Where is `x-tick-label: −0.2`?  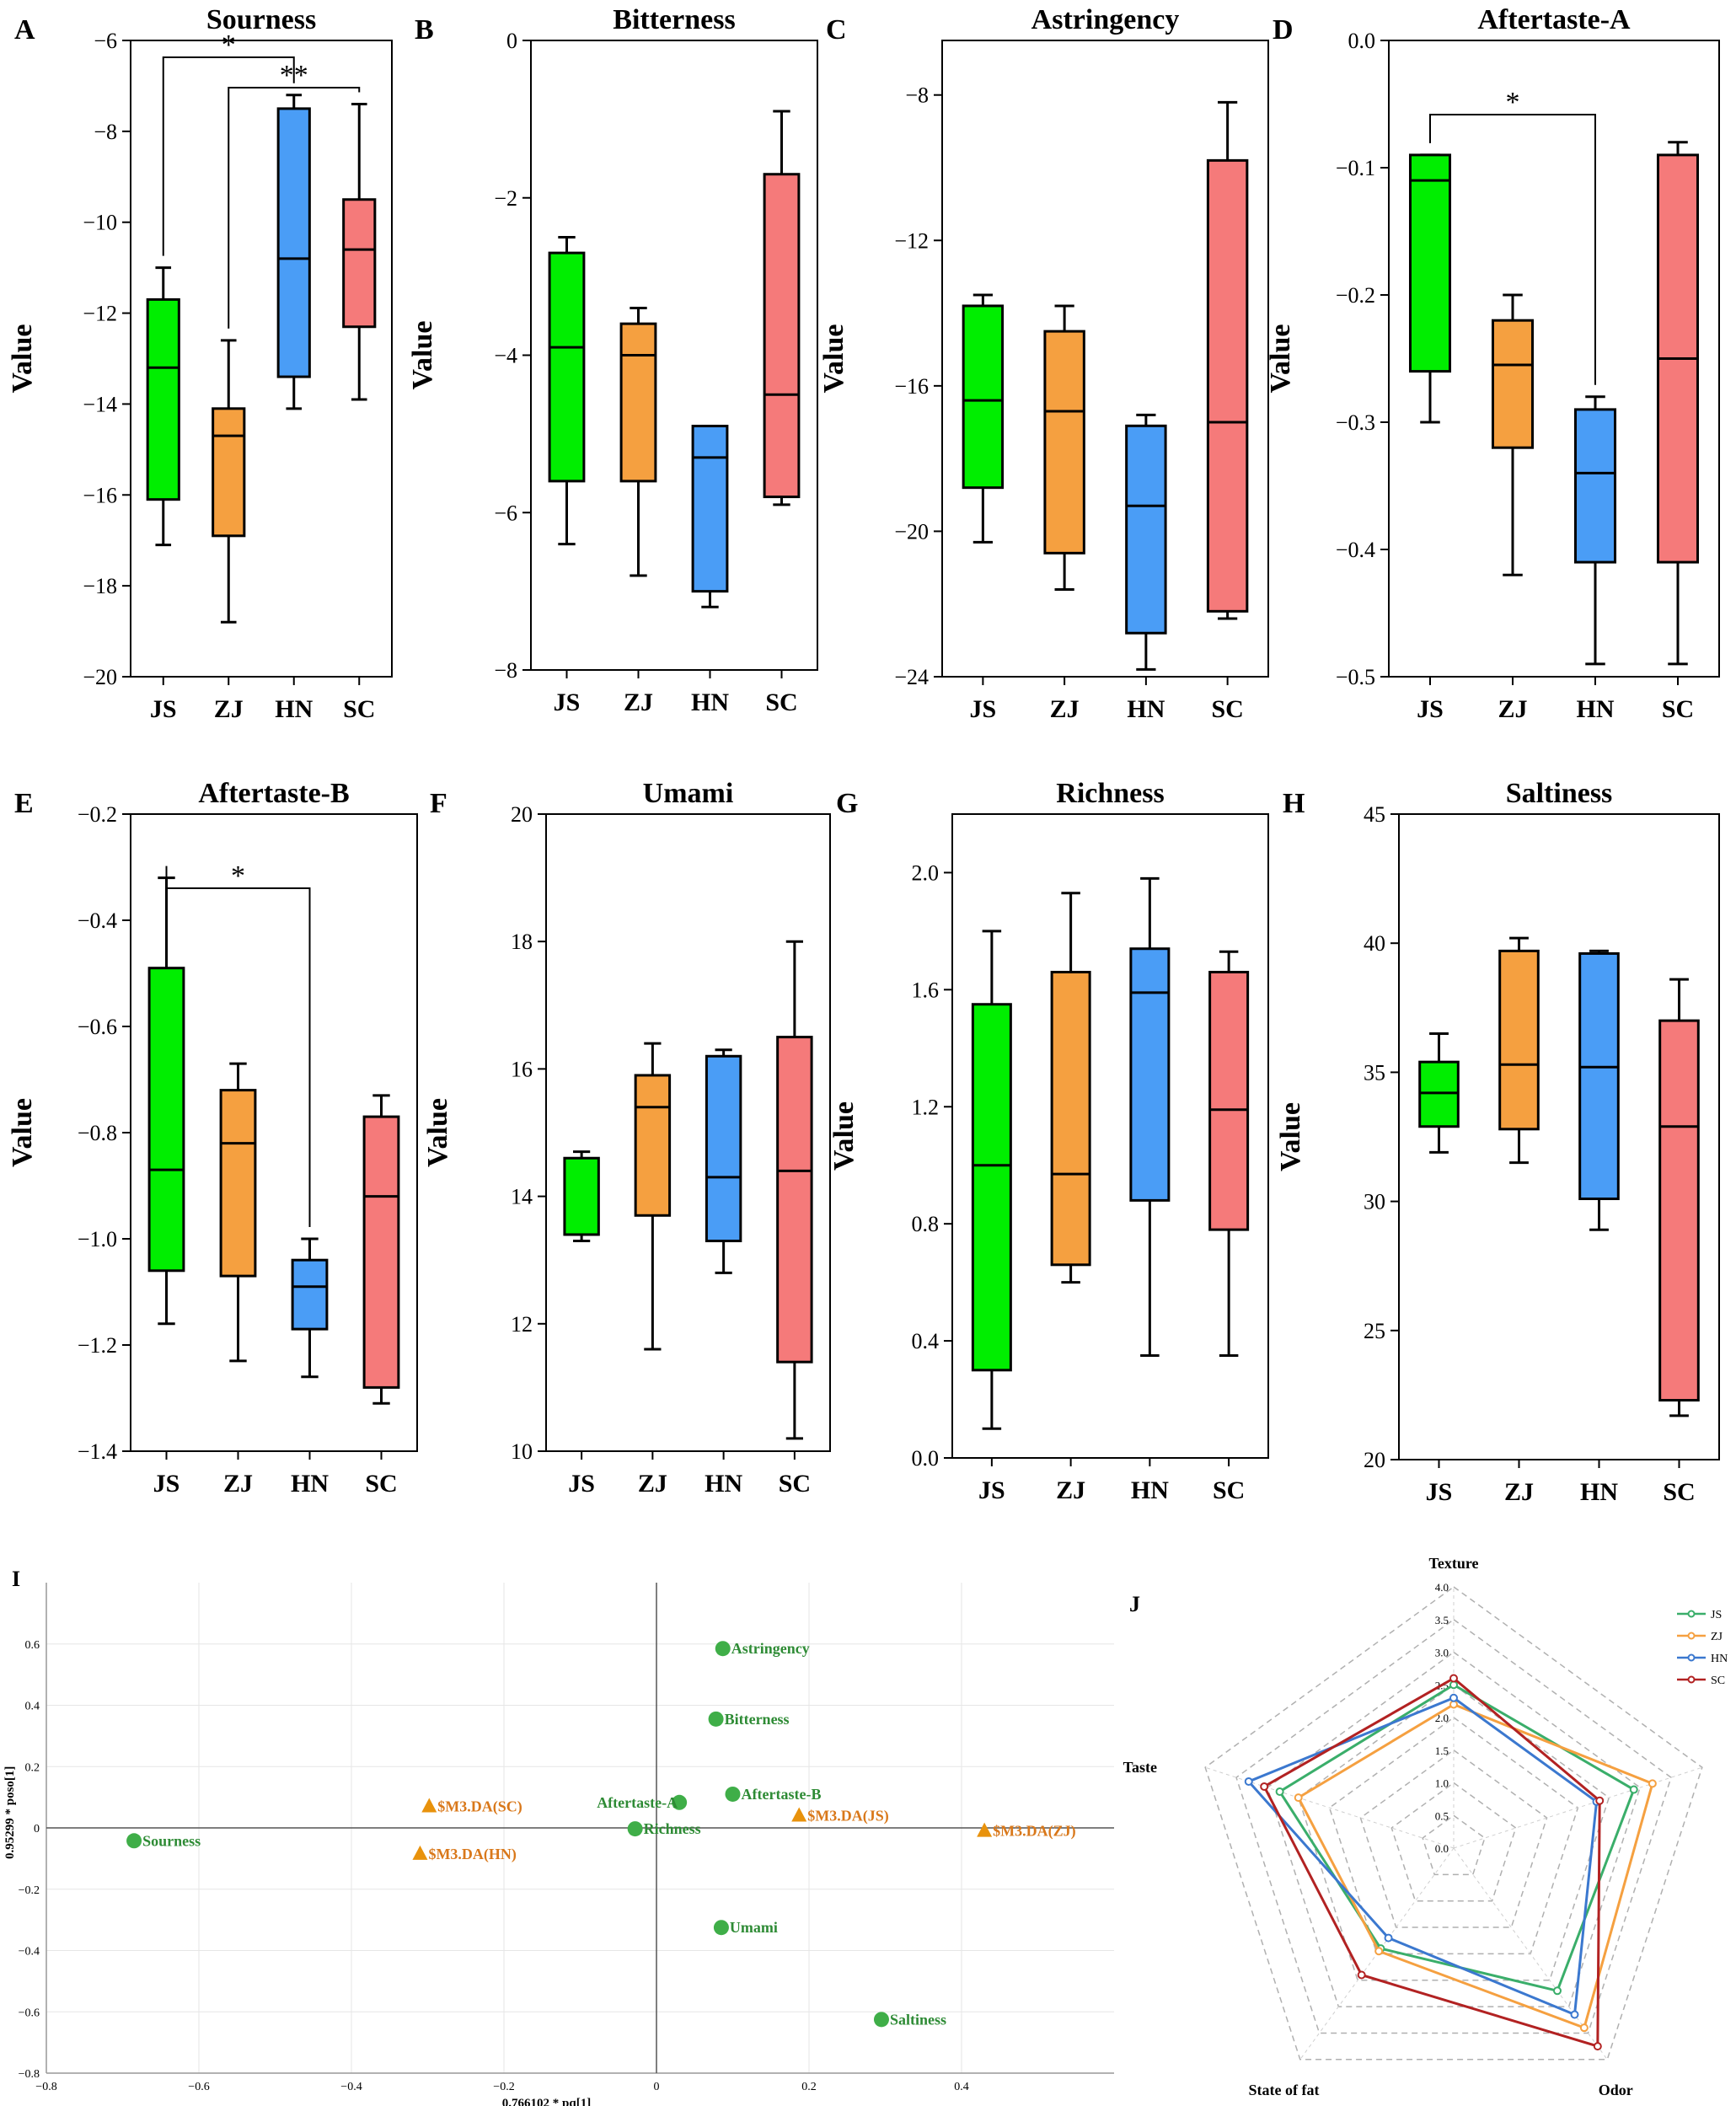 x-tick-label: −0.2 is located at coordinates (503, 2087).